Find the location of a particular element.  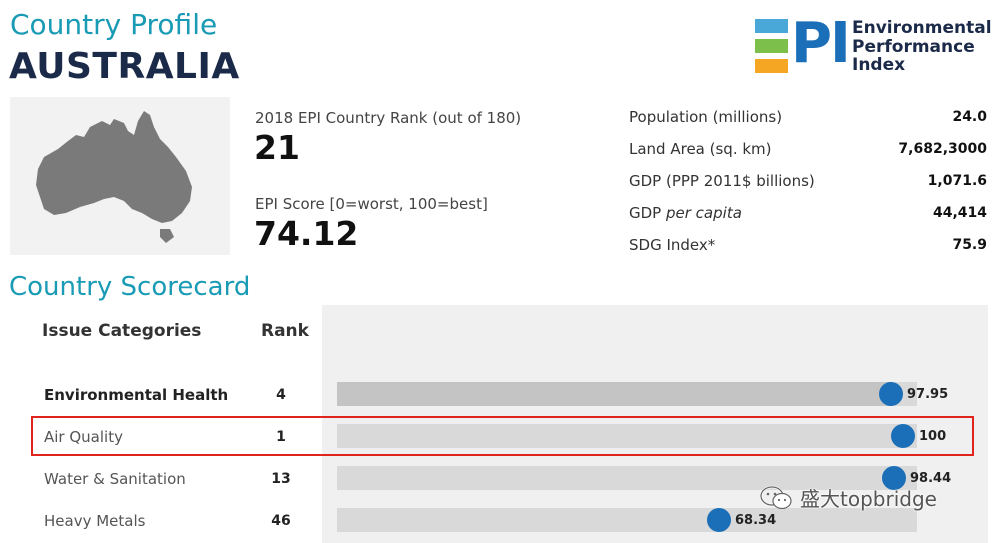

logo-line-2: Performance is located at coordinates (913, 46).